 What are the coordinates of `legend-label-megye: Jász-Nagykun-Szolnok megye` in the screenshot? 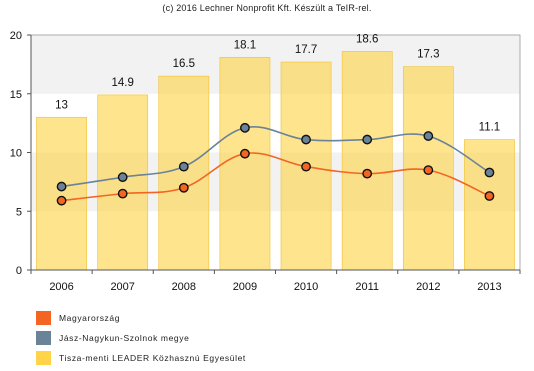 It's located at (124, 338).